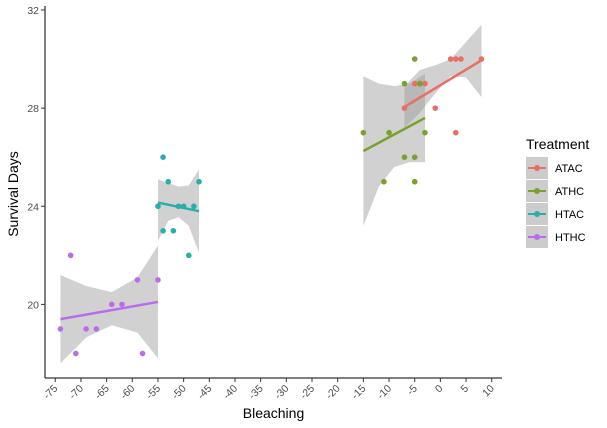 The height and width of the screenshot is (428, 607). What do you see at coordinates (439, 389) in the screenshot?
I see `x-tick-label: 0` at bounding box center [439, 389].